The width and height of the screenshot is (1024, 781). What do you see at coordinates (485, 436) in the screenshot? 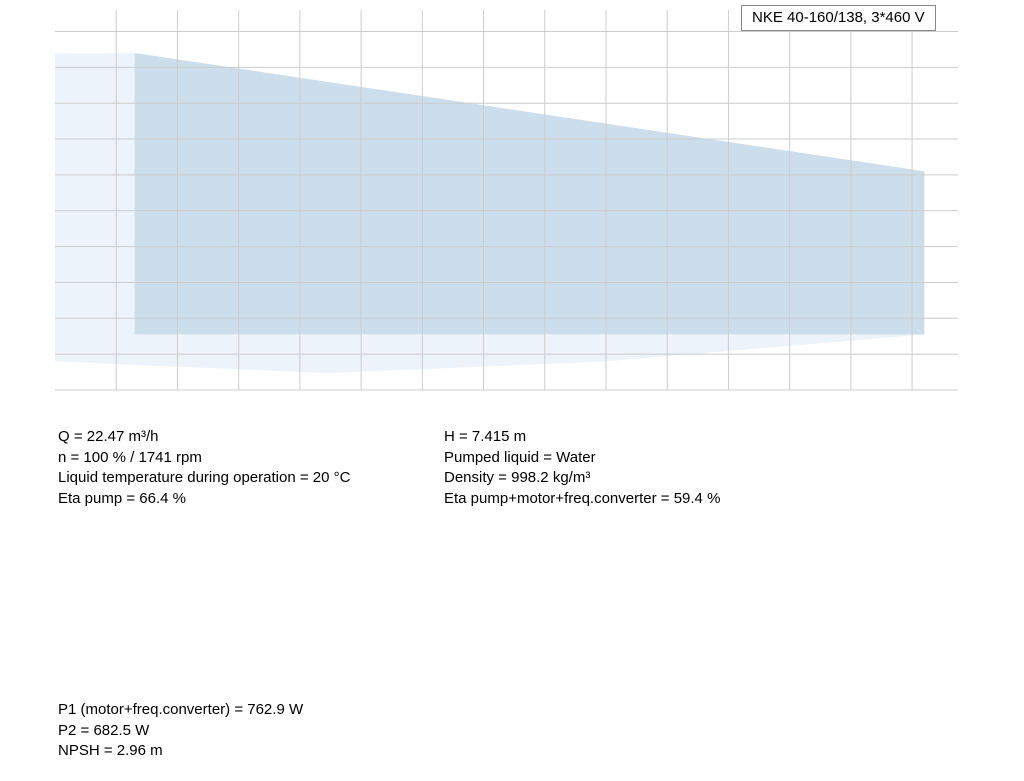
I see `info-right-line-0: H = 7.415 m` at bounding box center [485, 436].